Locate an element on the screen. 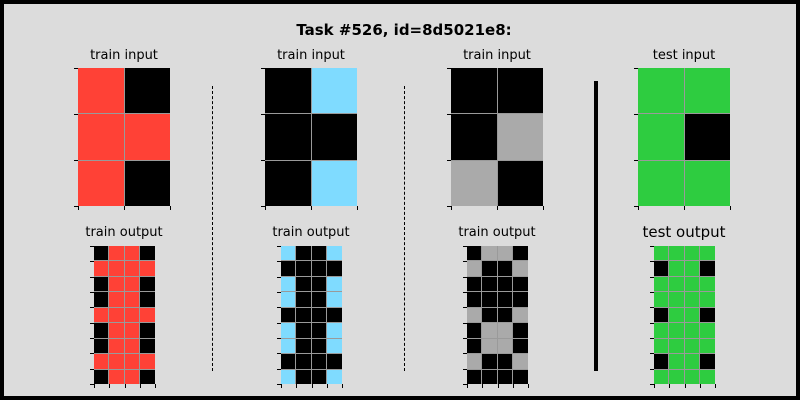 Image resolution: width=800 pixels, height=400 pixels. input-grid is located at coordinates (311, 137).